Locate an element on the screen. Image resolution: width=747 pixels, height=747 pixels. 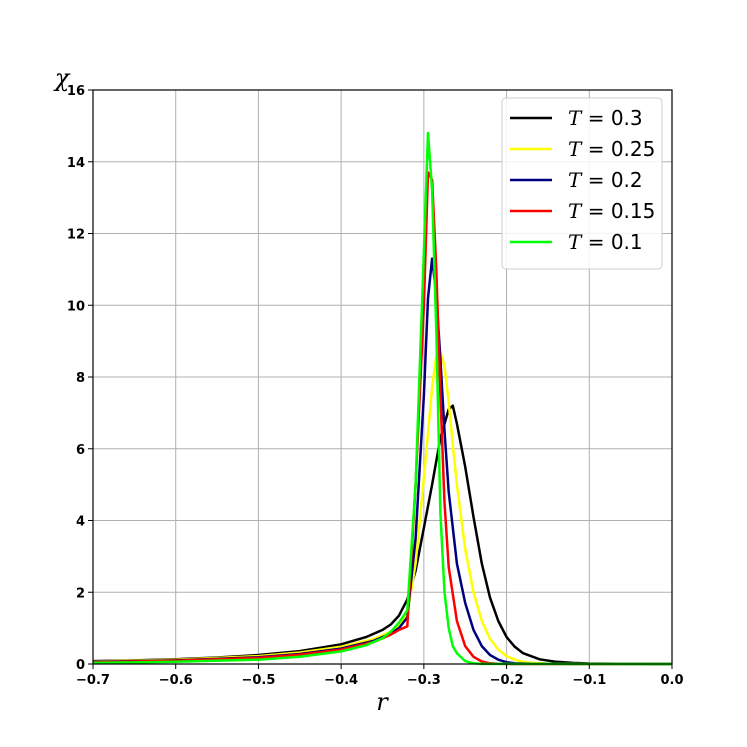
legend-entry: T = 0.25 is located at coordinates (582, 149).